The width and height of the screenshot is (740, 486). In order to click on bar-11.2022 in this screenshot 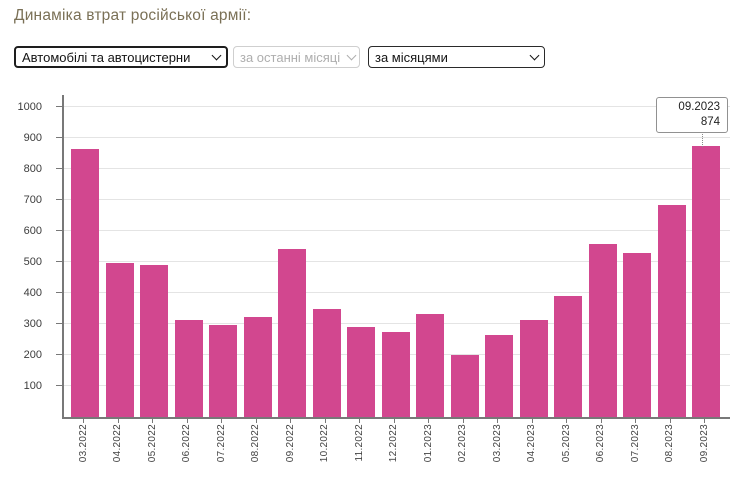, I will do `click(361, 371)`.